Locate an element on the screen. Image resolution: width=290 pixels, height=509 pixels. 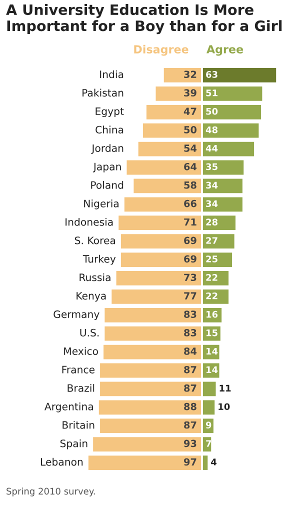
data-label: 39 is located at coordinates (190, 93).